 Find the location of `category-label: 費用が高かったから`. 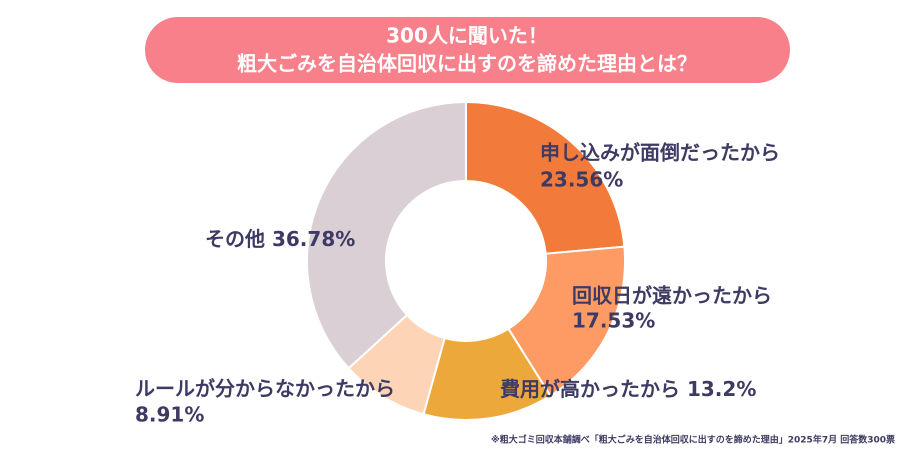

category-label: 費用が高かったから is located at coordinates (590, 389).